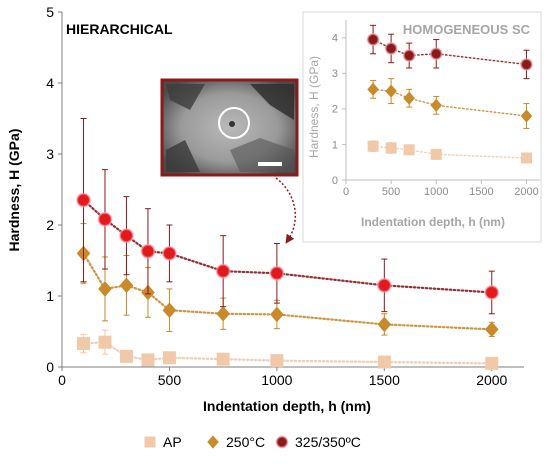  I want to click on main-y-axis-label: Hardness, H (GPa), so click(14, 190).